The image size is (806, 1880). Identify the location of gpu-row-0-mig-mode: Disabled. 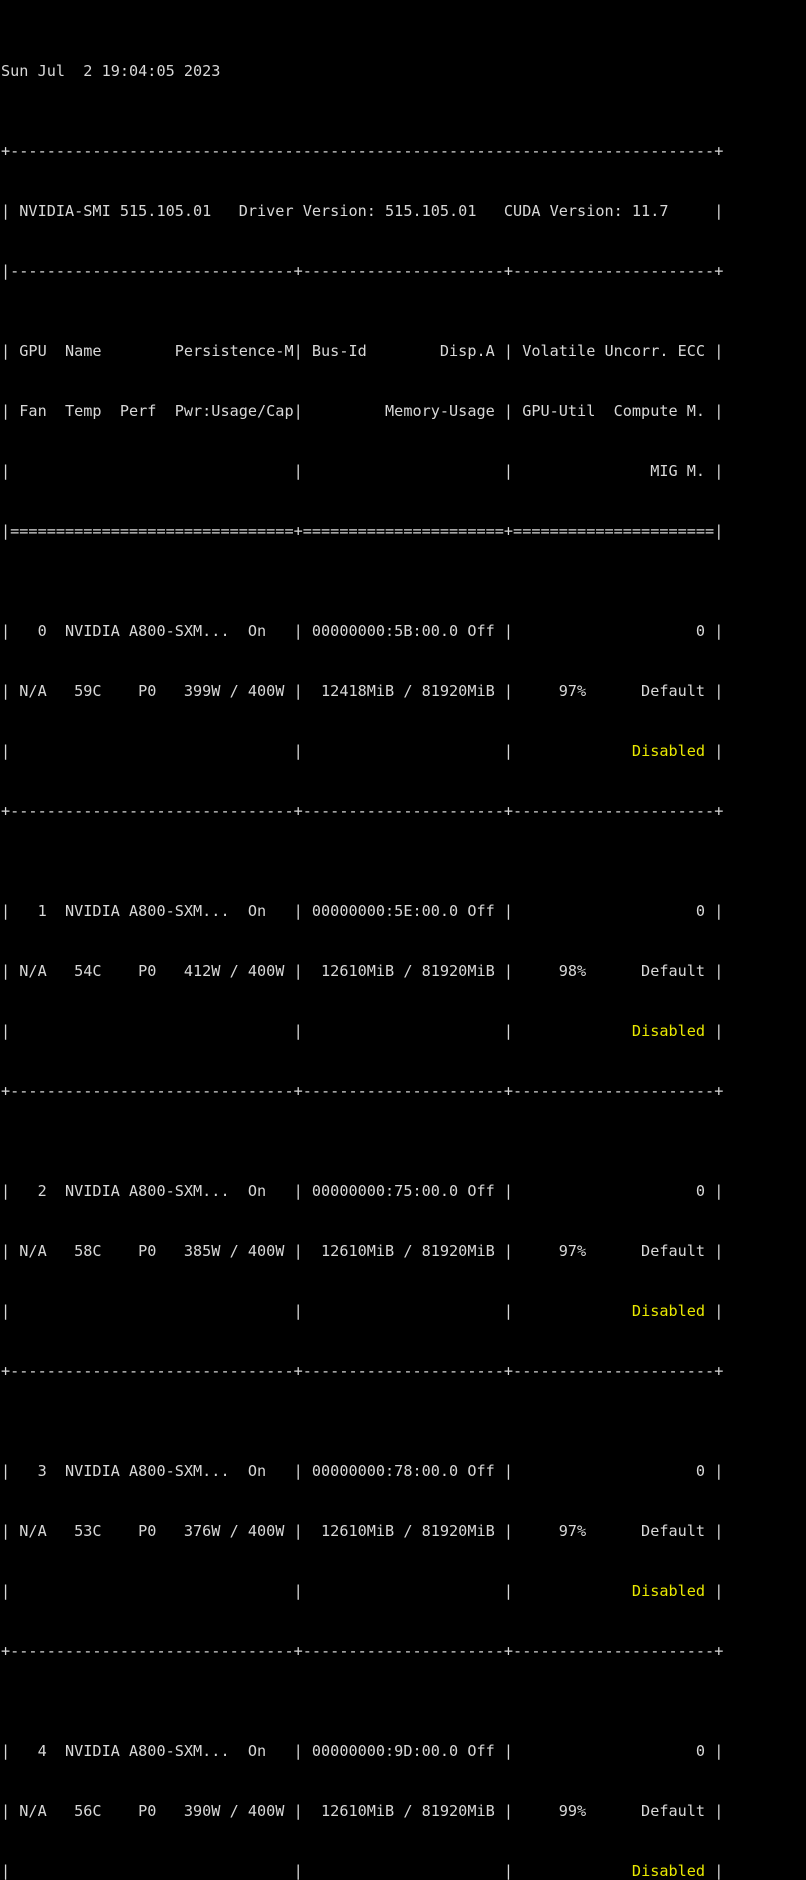
(668, 751).